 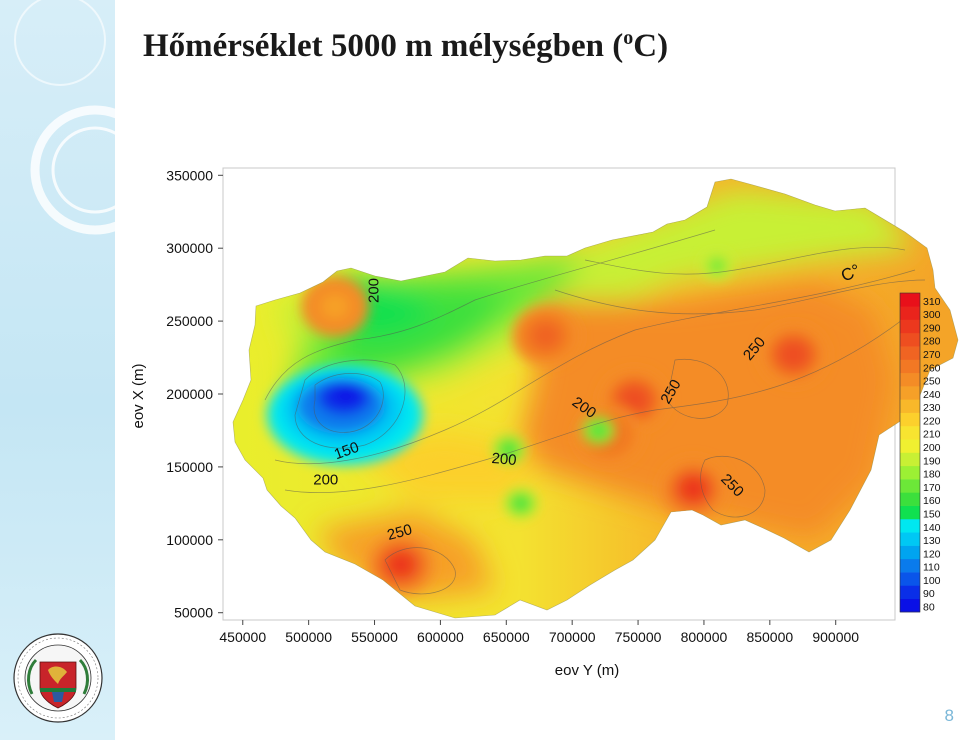 I want to click on y-tick-label: 300000, so click(x=189, y=248).